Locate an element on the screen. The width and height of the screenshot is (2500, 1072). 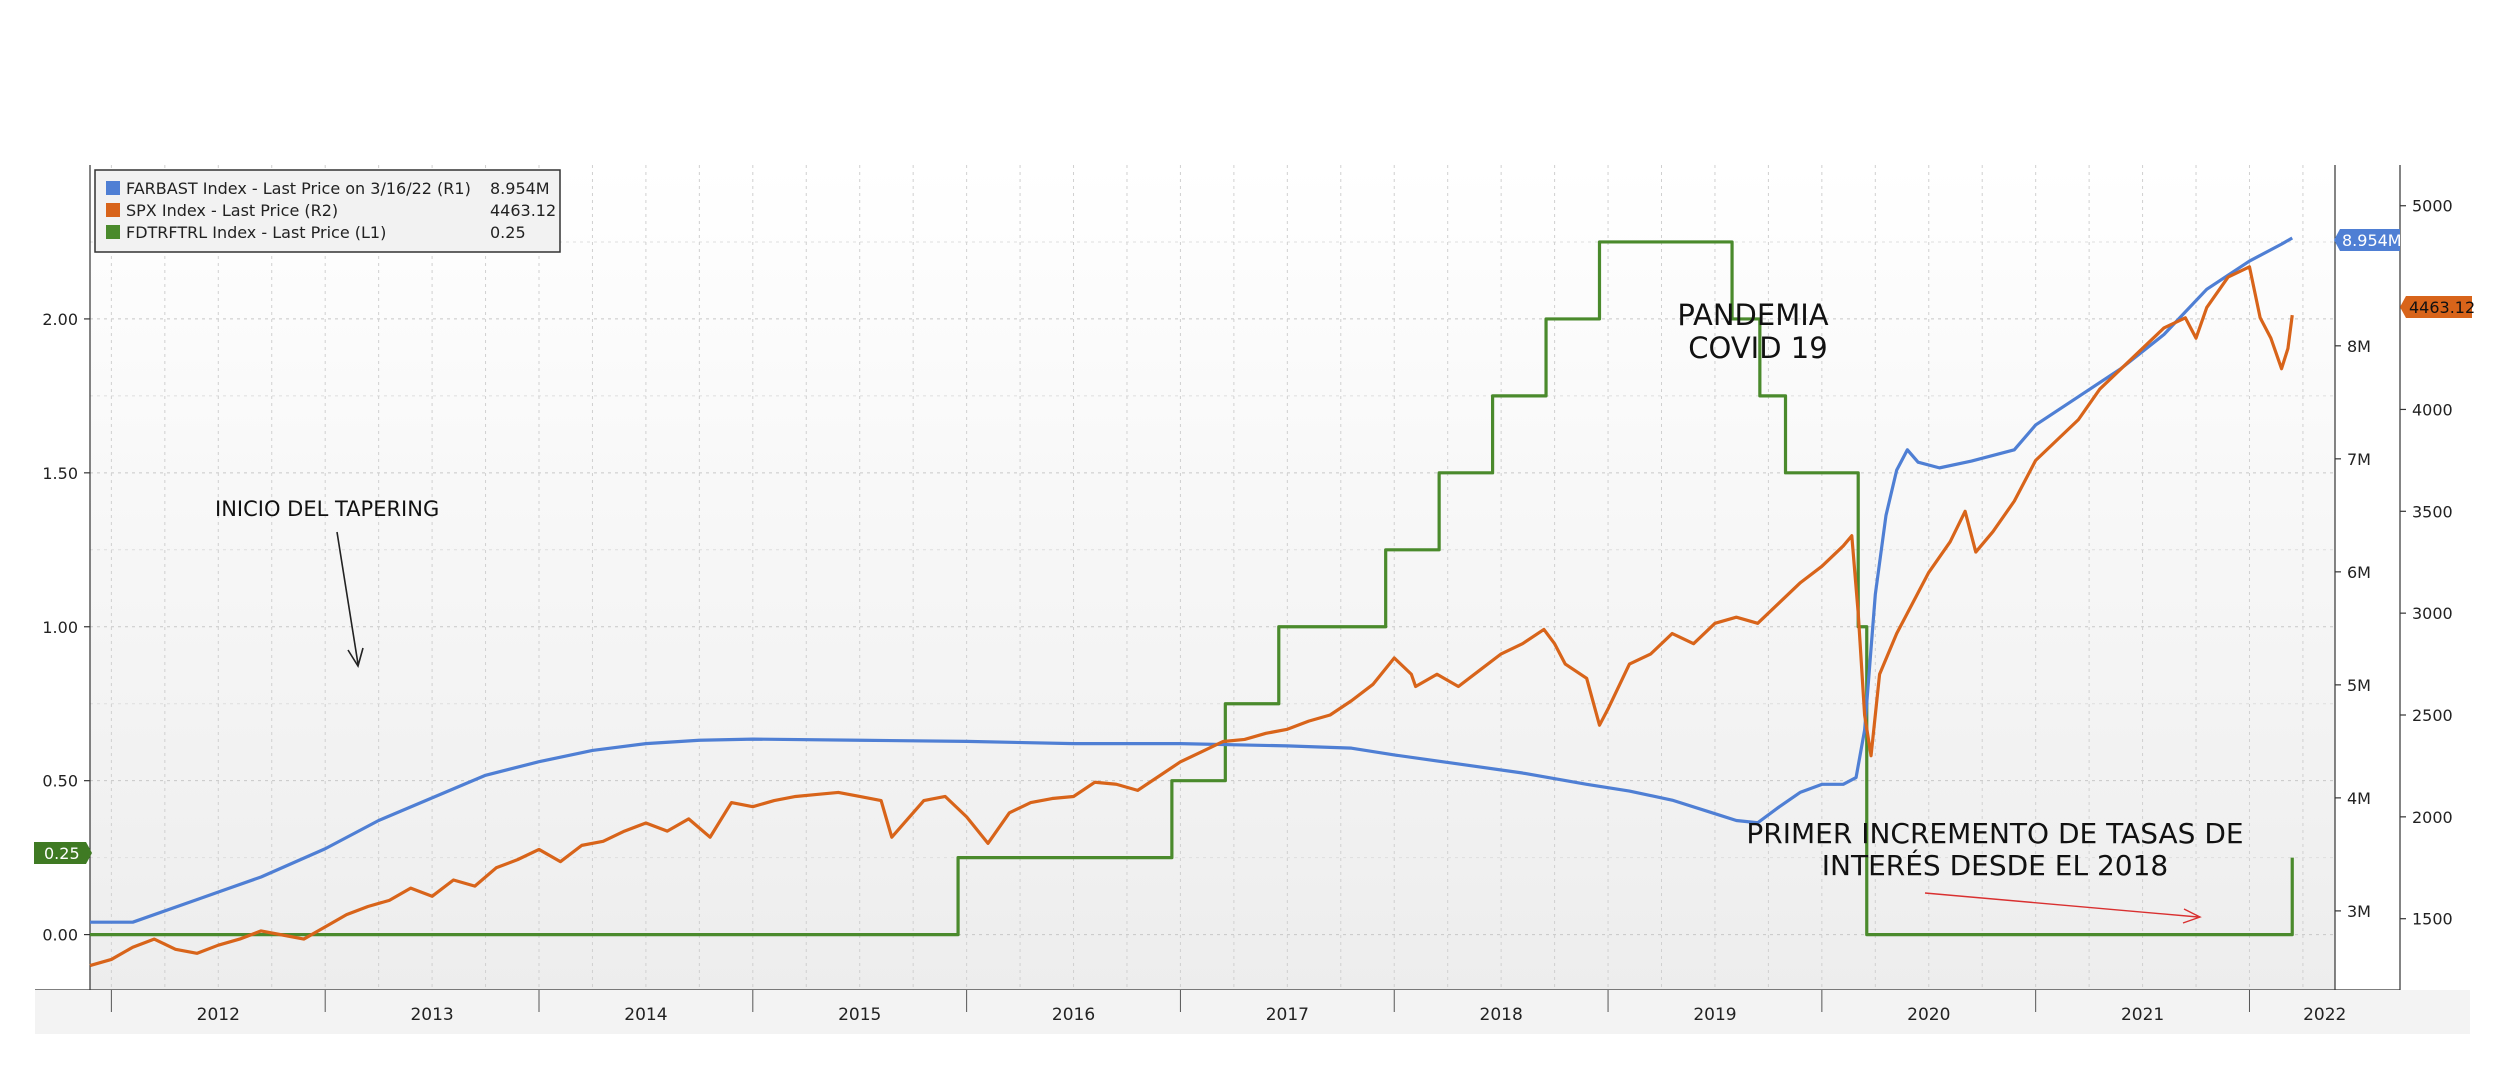
badge-fdtr-shape is located at coordinates (63, 853).